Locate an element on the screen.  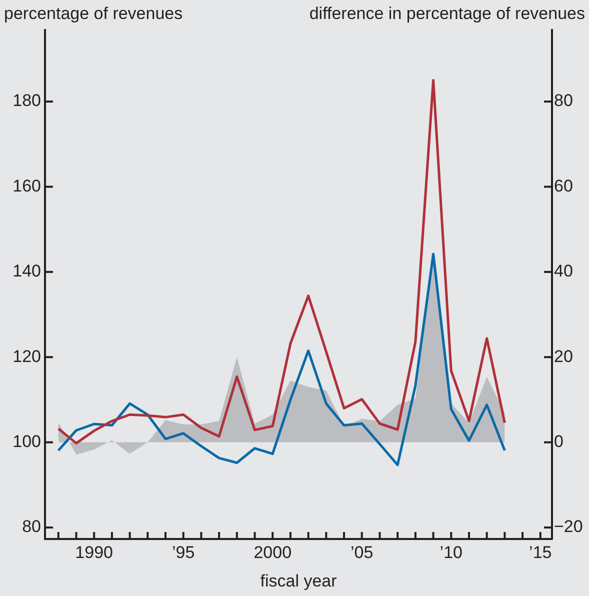
y-tick-label: 80 is located at coordinates (31, 526).